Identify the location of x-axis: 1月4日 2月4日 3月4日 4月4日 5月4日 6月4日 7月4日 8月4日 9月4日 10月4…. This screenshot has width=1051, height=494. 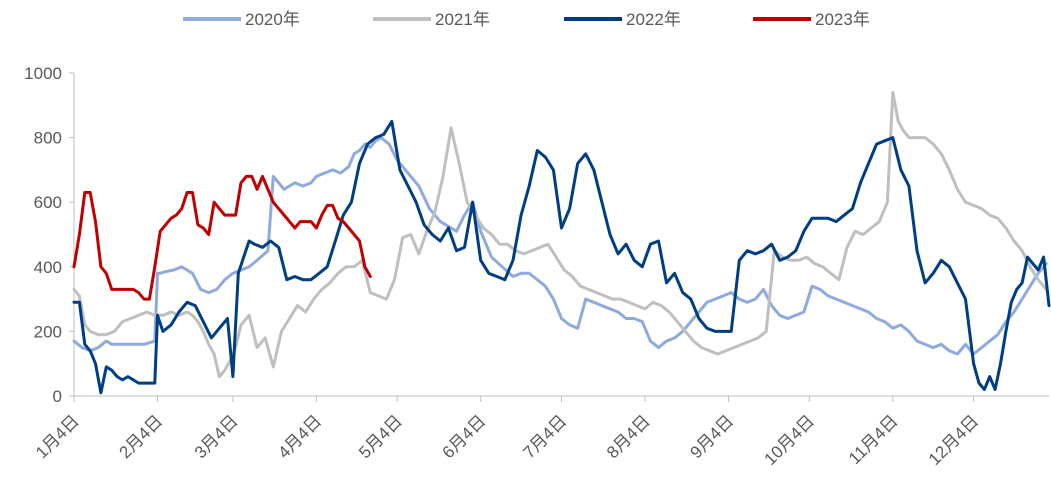
(540, 432).